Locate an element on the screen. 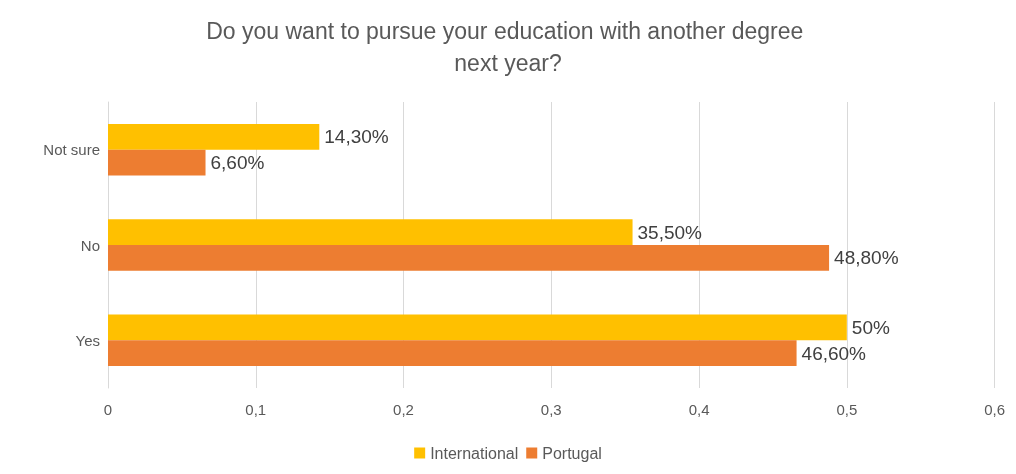 The image size is (1016, 474). data-label: 48,80% is located at coordinates (866, 258).